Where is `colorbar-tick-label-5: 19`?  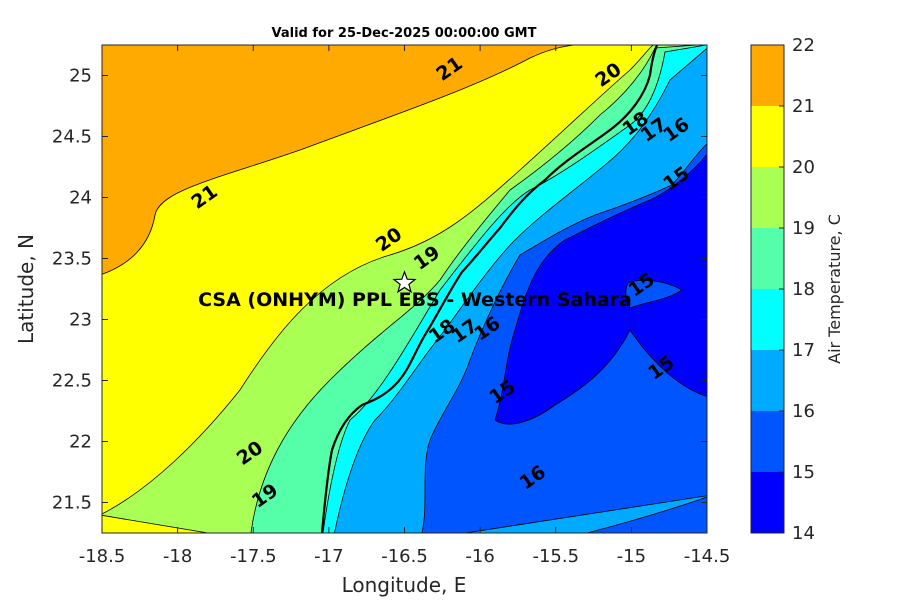 colorbar-tick-label-5: 19 is located at coordinates (803, 228).